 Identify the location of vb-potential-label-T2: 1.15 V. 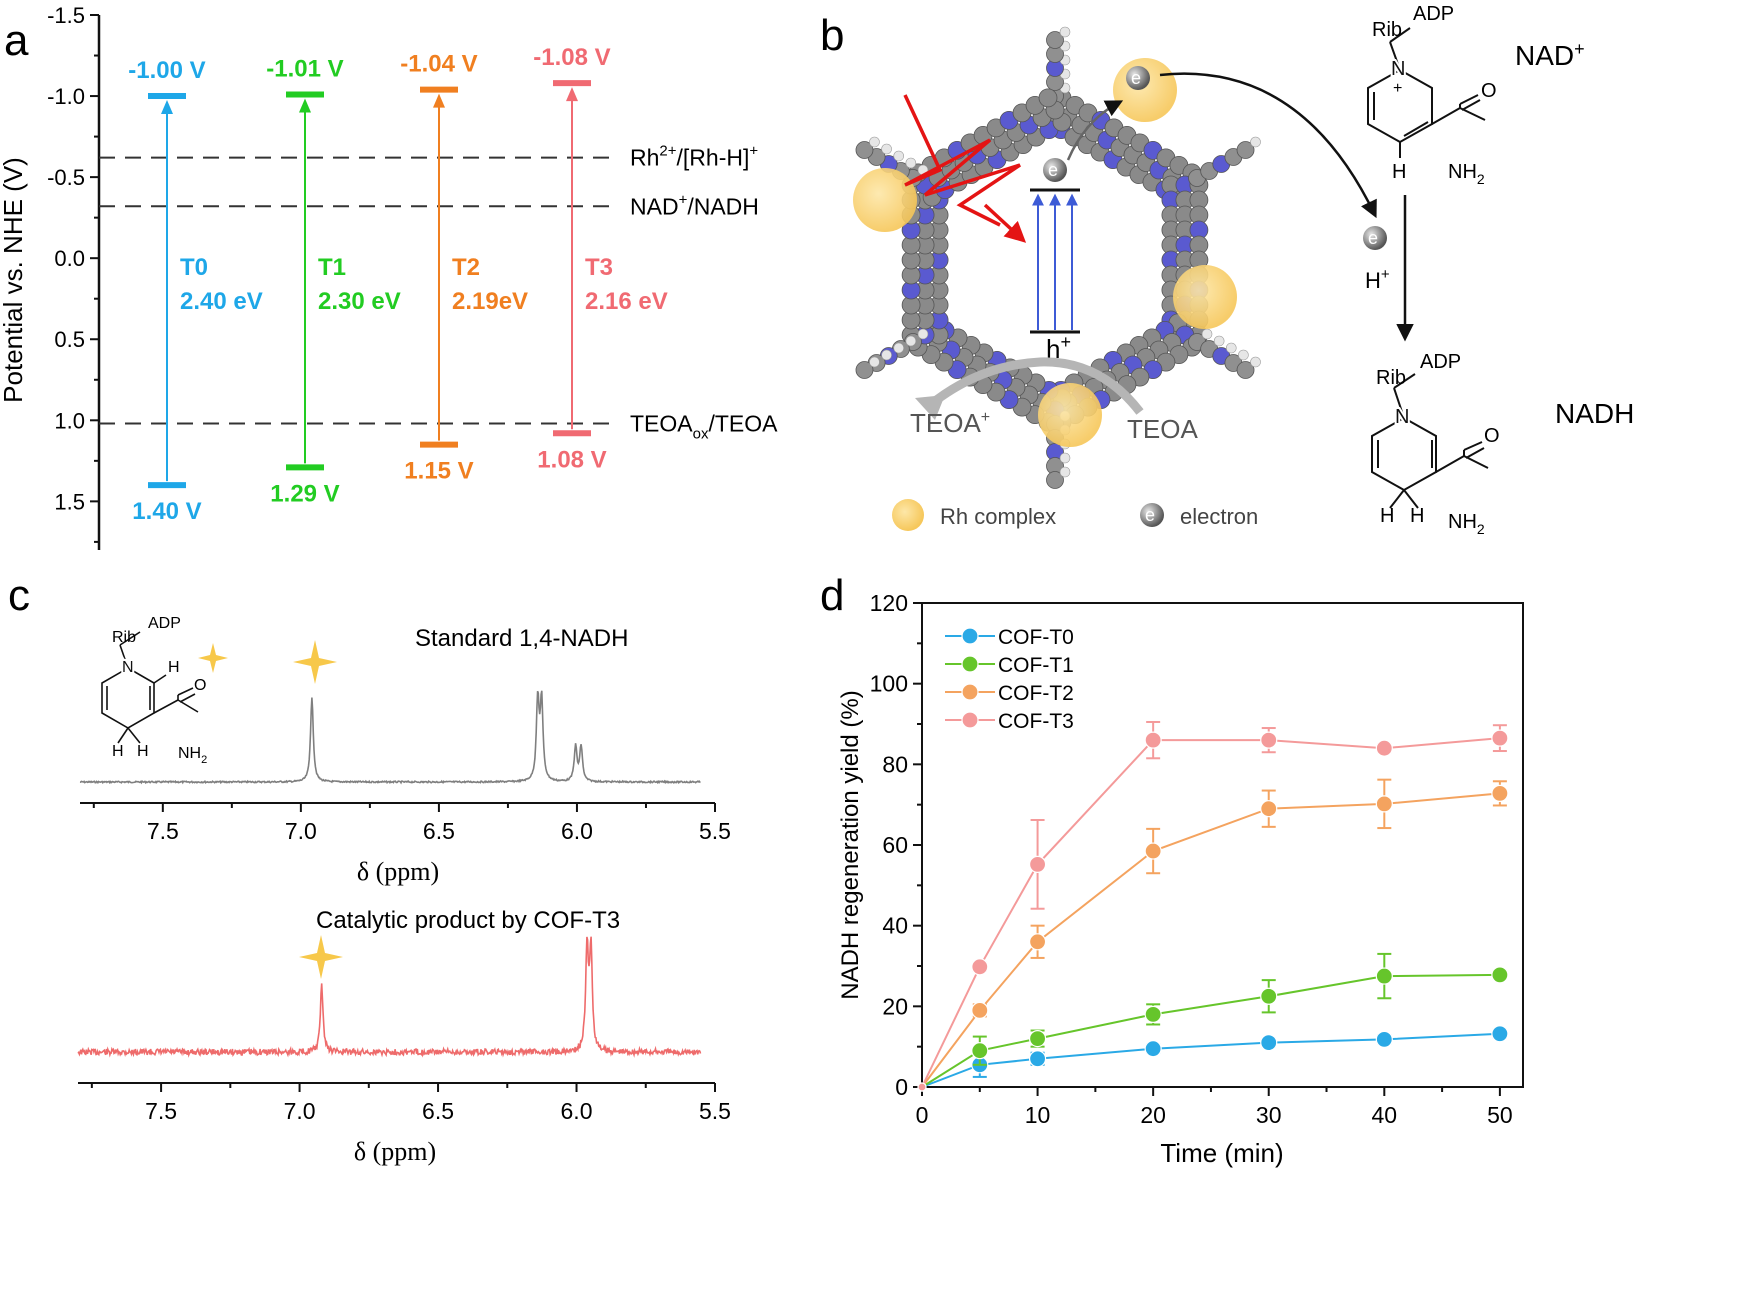
(438, 471).